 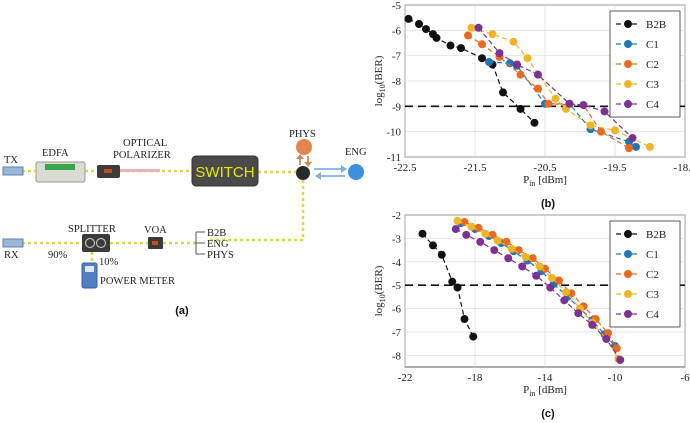 What do you see at coordinates (308, 164) in the screenshot?
I see `arrow-phys-down-head` at bounding box center [308, 164].